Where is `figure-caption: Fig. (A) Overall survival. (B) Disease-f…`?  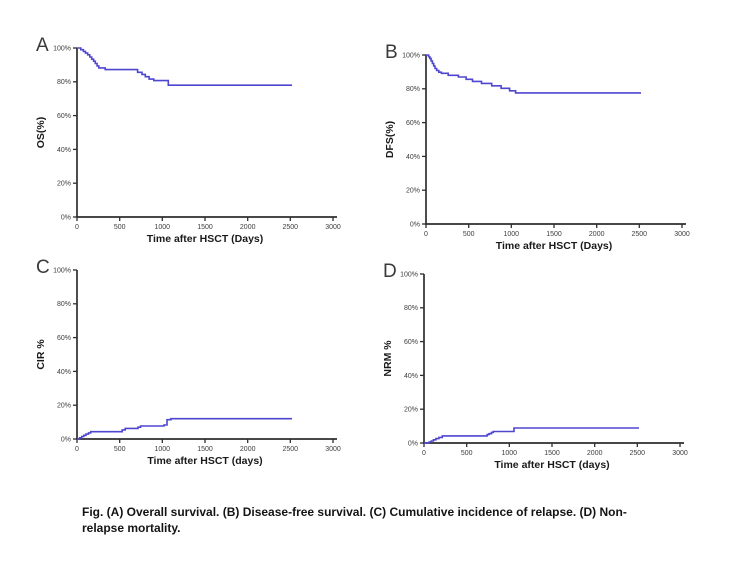
figure-caption: Fig. (A) Overall survival. (B) Disease-f… is located at coordinates (382, 520).